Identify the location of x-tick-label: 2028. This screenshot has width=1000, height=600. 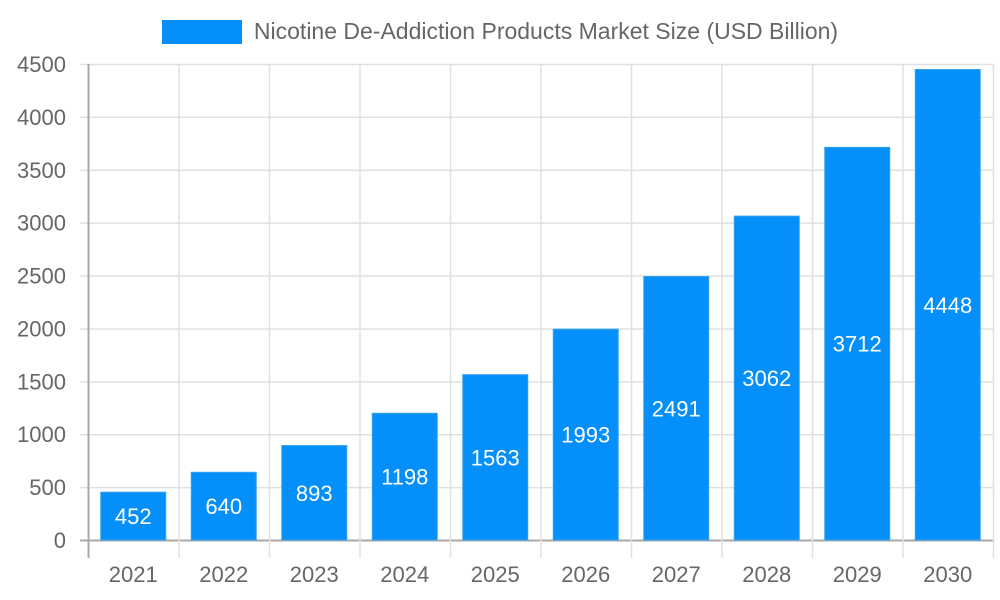
(766, 574).